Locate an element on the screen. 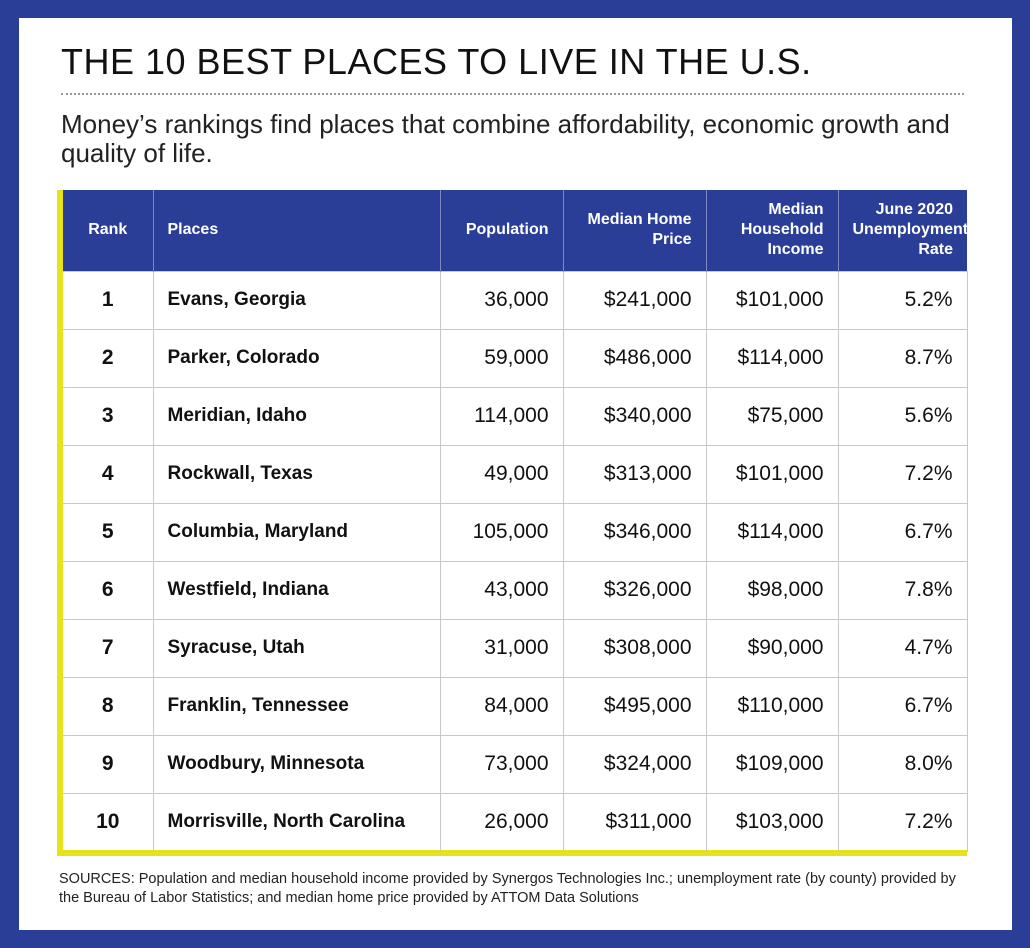  page-title: THE 10 BEST PLACES TO LIVE IN THE U.S. is located at coordinates (436, 61).